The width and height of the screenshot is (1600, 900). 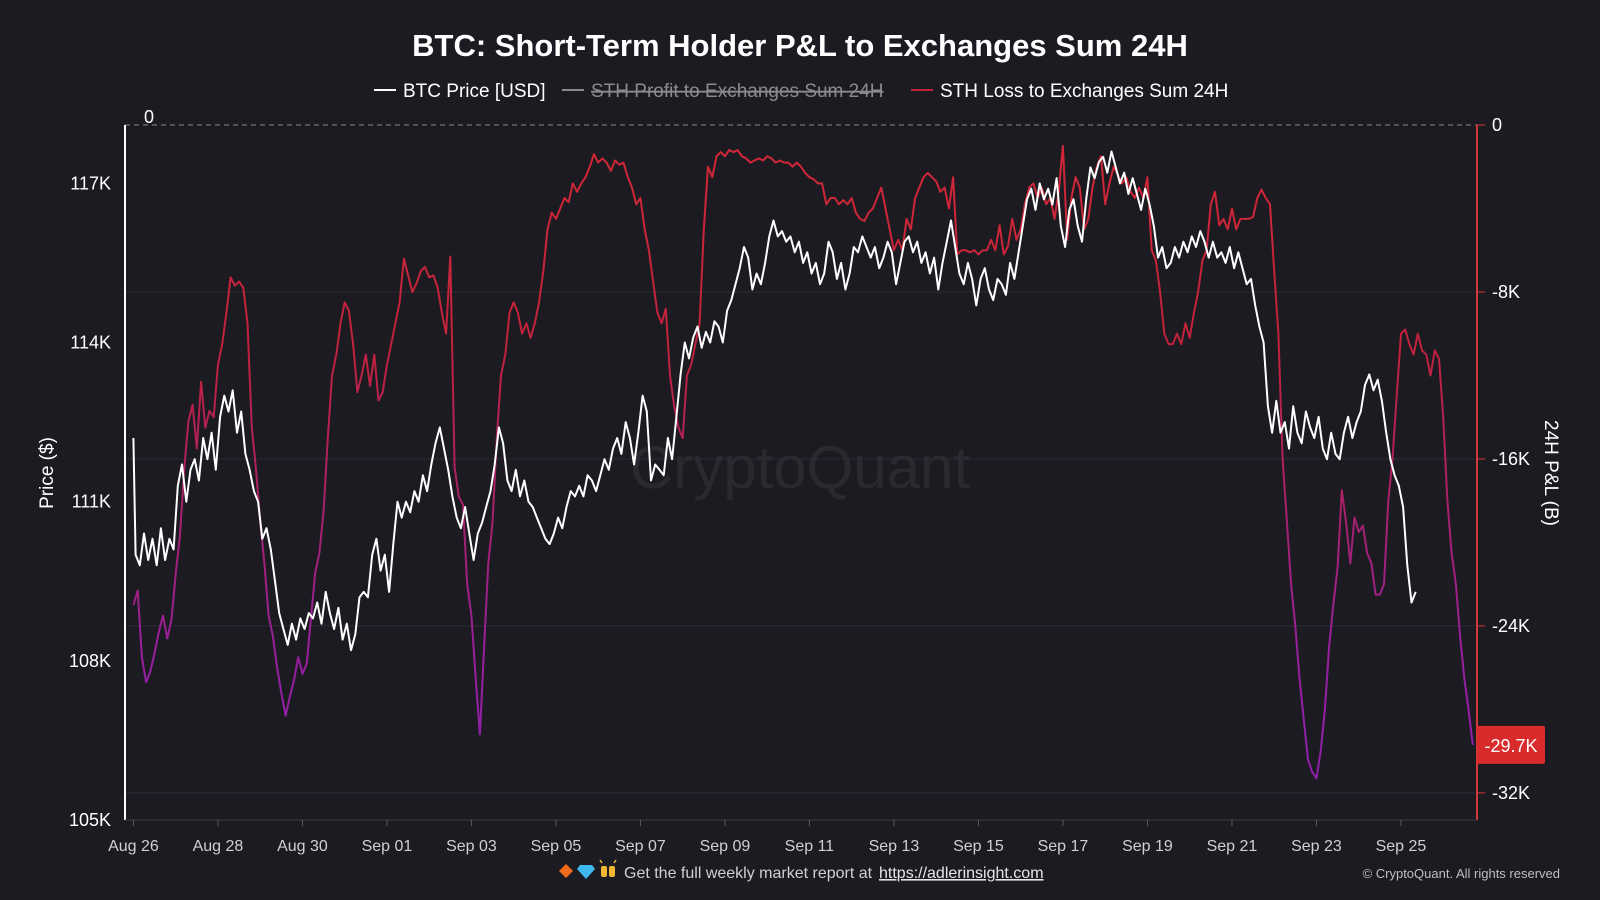 I want to click on y-left-tick-label: 111K, so click(x=91, y=502).